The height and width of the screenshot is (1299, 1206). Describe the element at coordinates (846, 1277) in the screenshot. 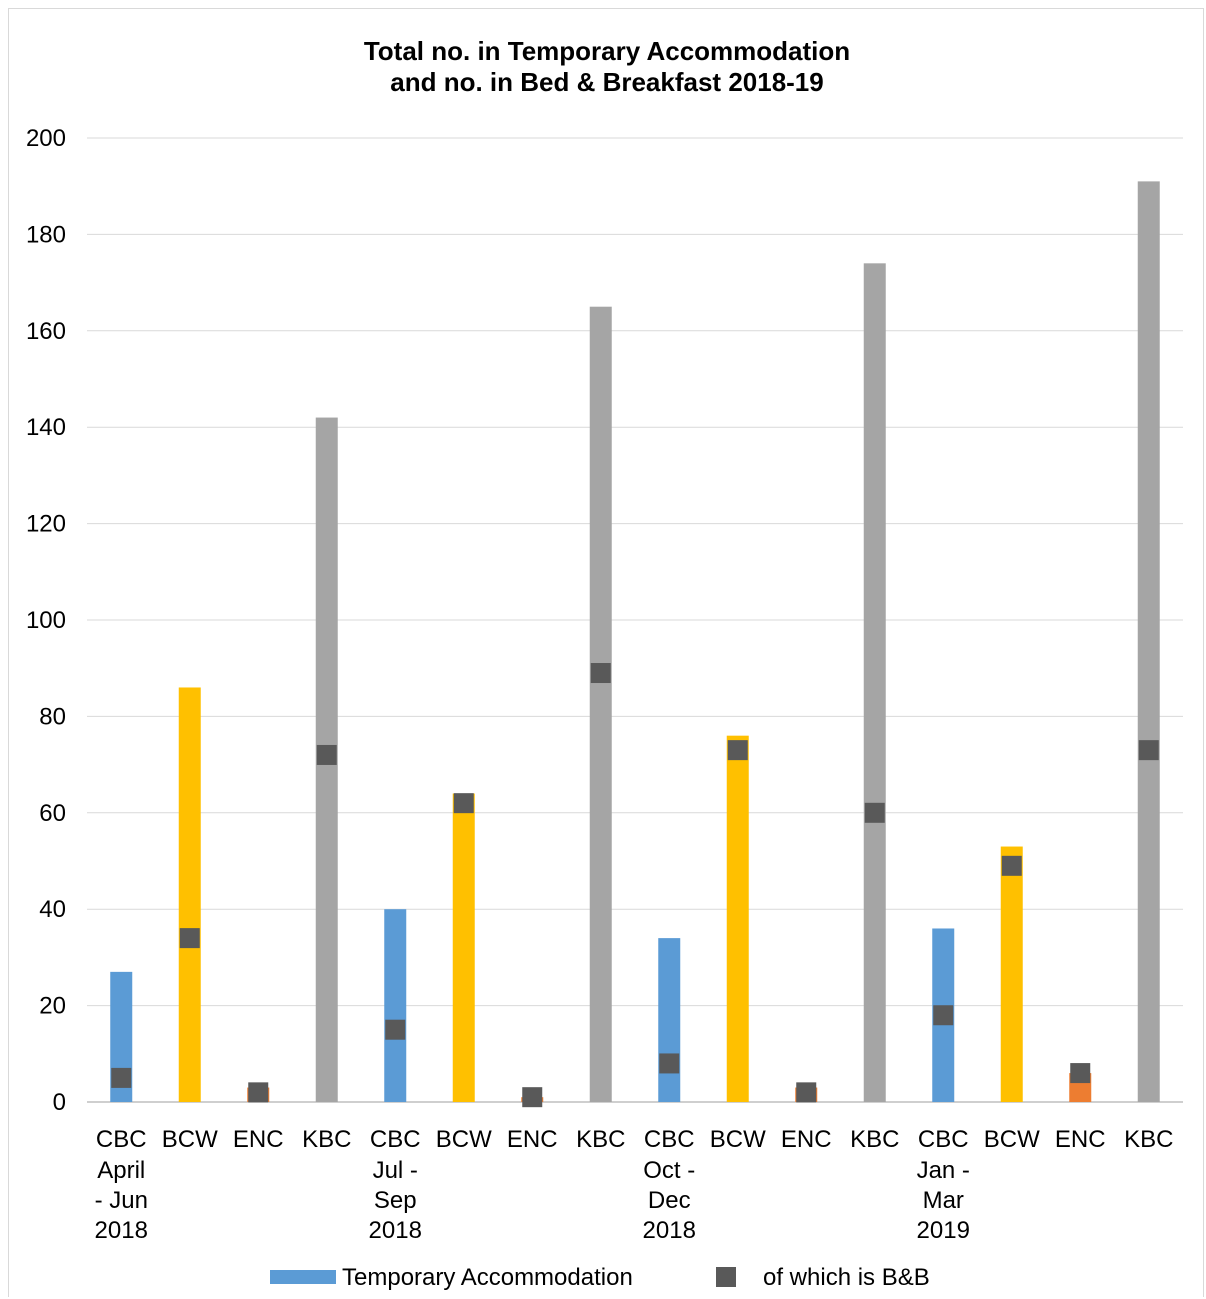

I see `legend-label-bb: of which is B&B` at that location.